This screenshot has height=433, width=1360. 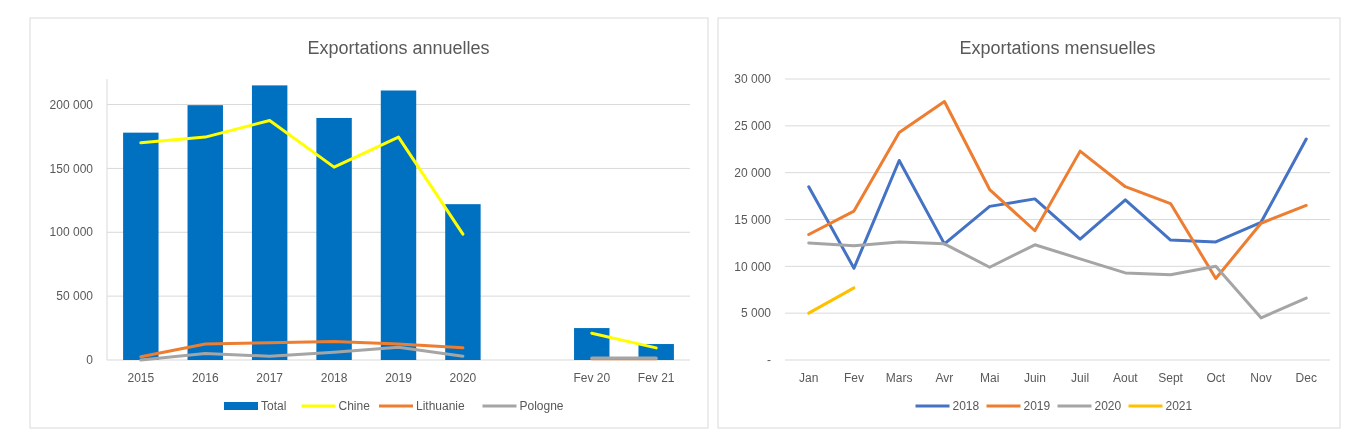 I want to click on y-tick-label: 15 000, so click(x=753, y=219).